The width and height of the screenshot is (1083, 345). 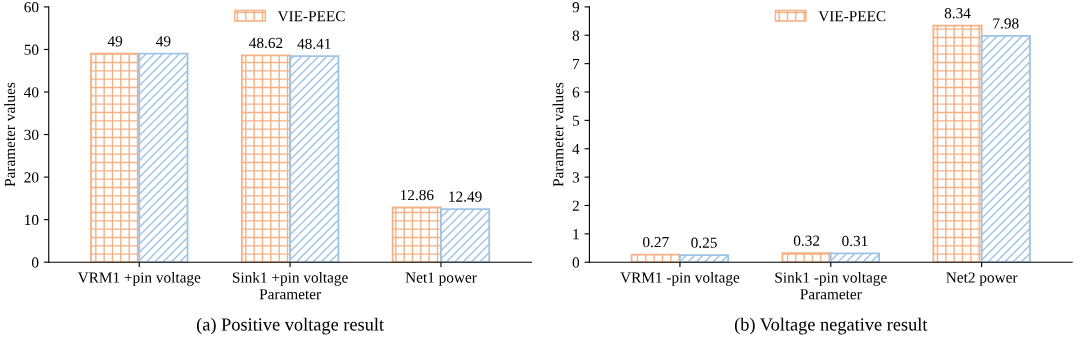 I want to click on y-tick-label: 7, so click(x=576, y=63).